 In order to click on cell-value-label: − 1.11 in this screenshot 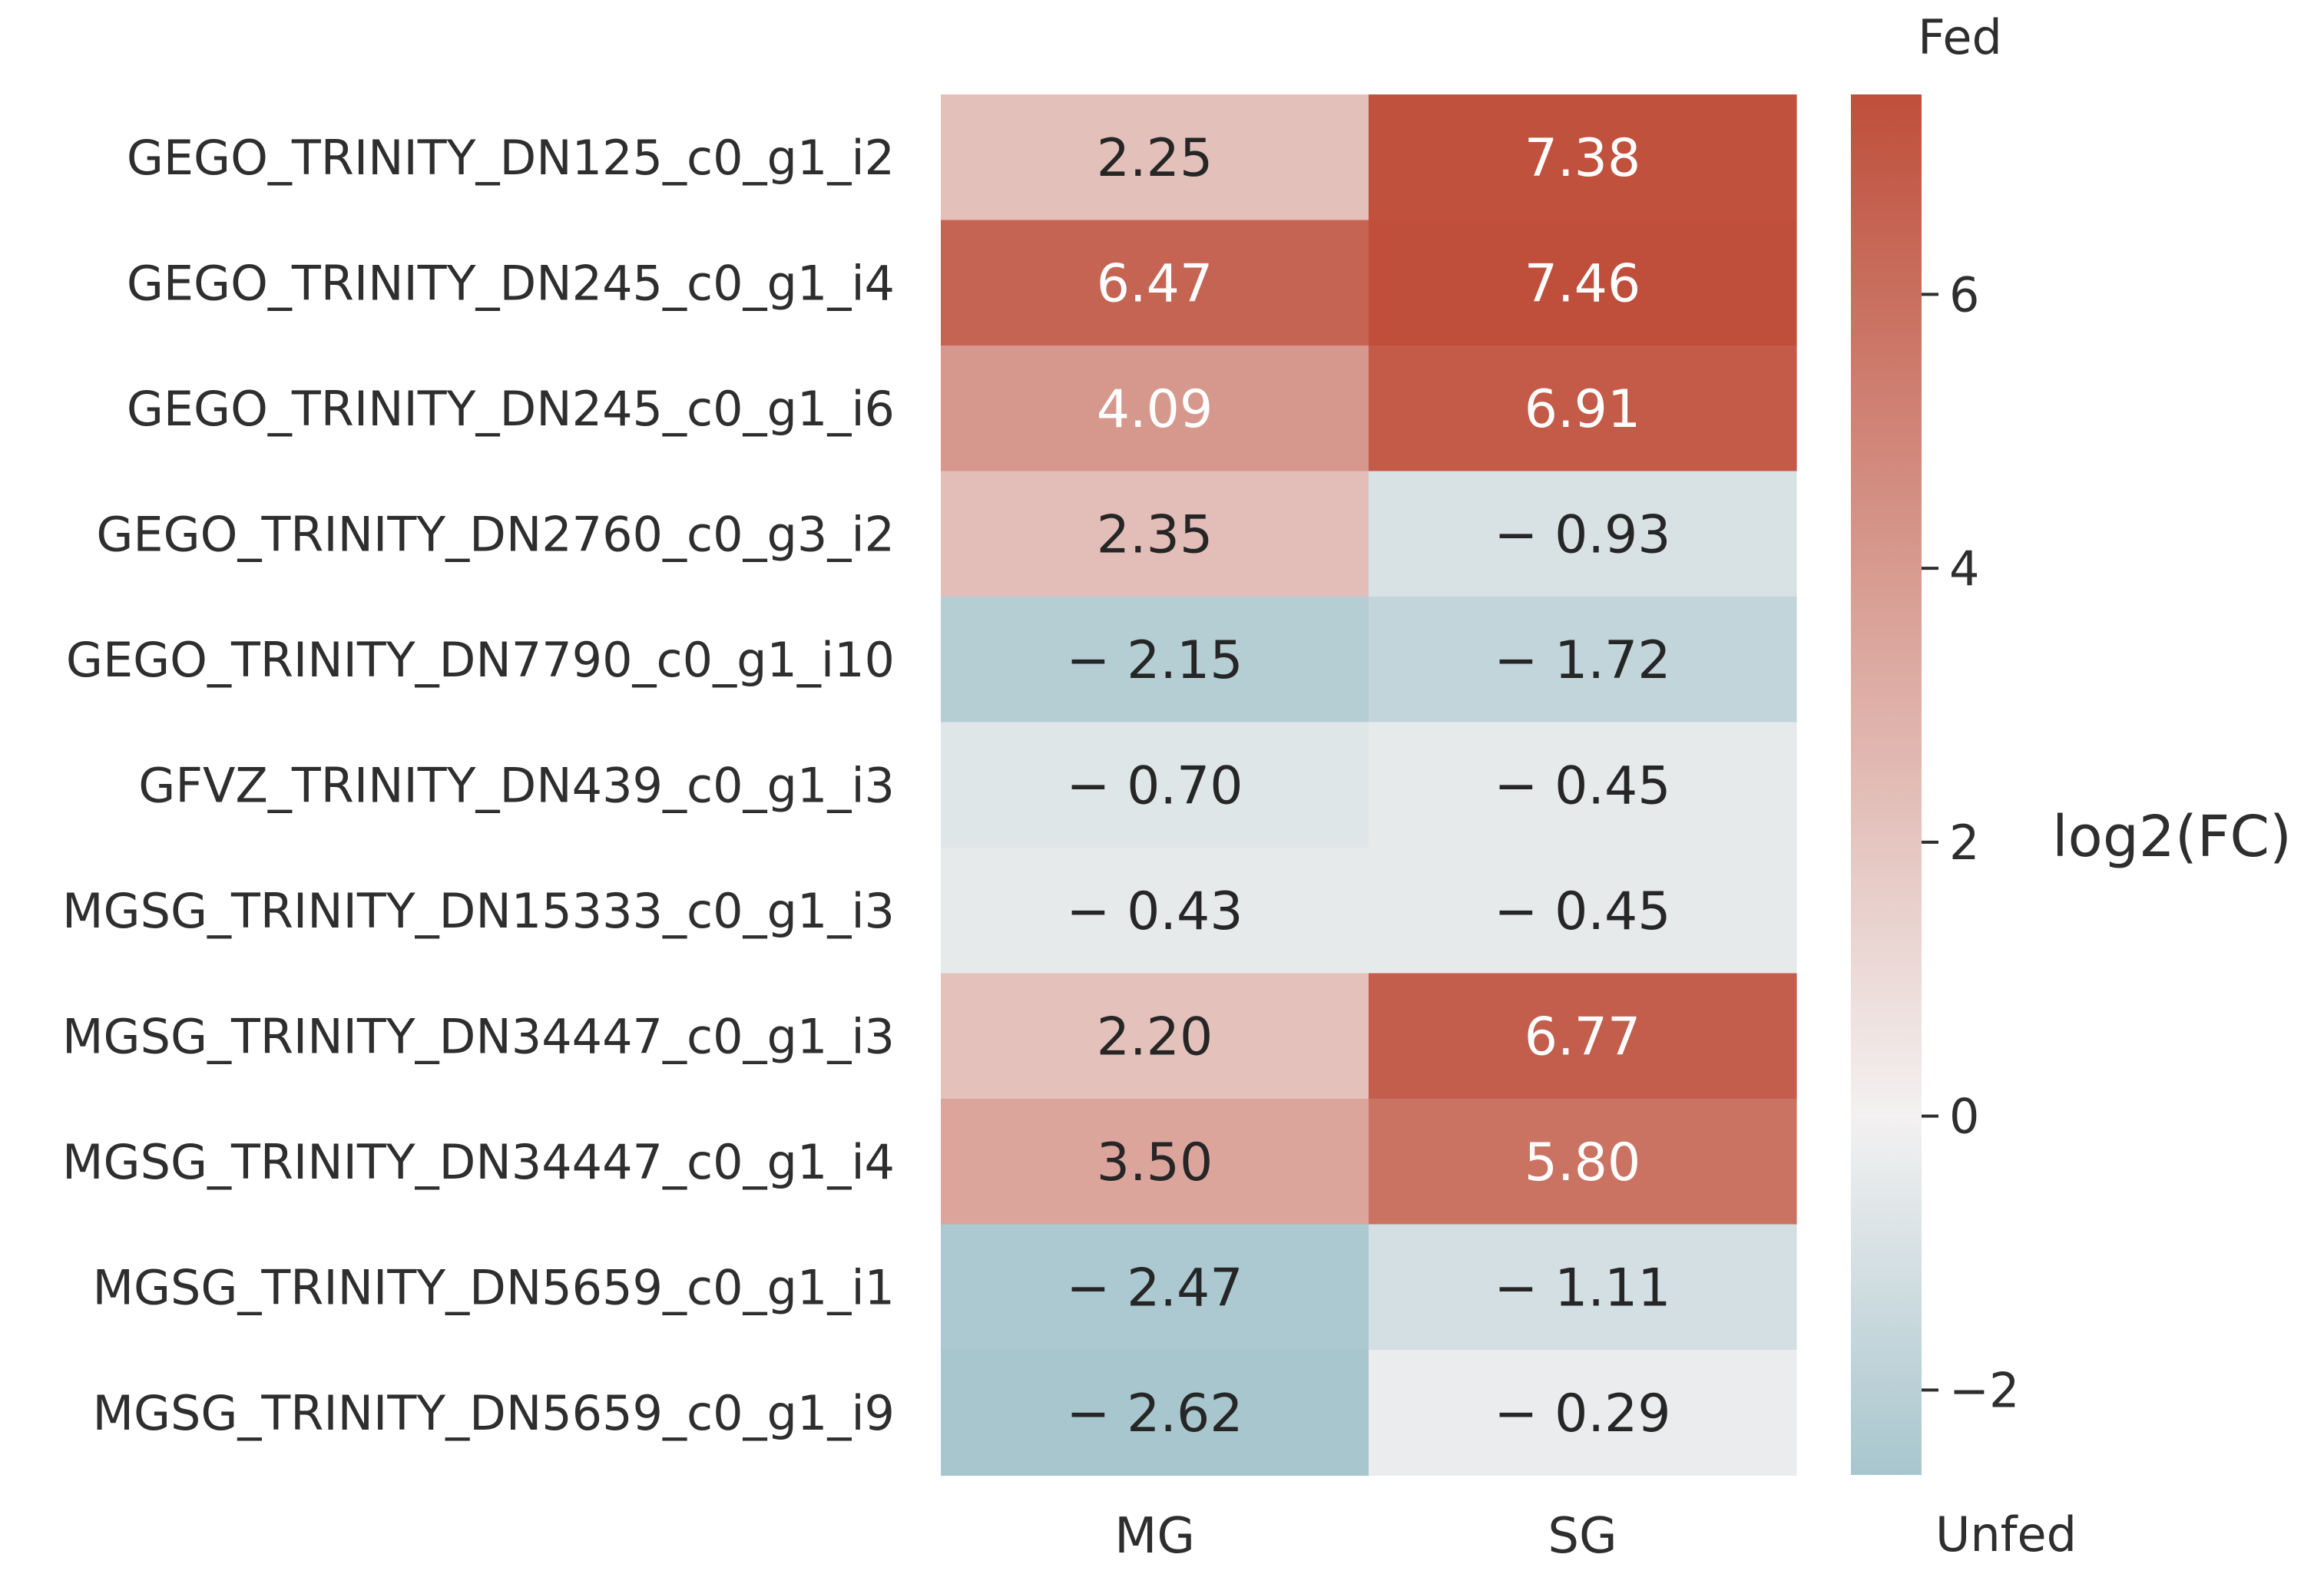, I will do `click(1583, 1288)`.